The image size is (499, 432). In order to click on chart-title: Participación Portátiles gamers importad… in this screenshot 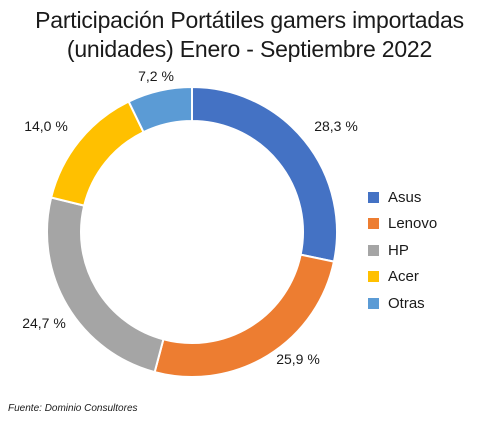, I will do `click(249, 35)`.